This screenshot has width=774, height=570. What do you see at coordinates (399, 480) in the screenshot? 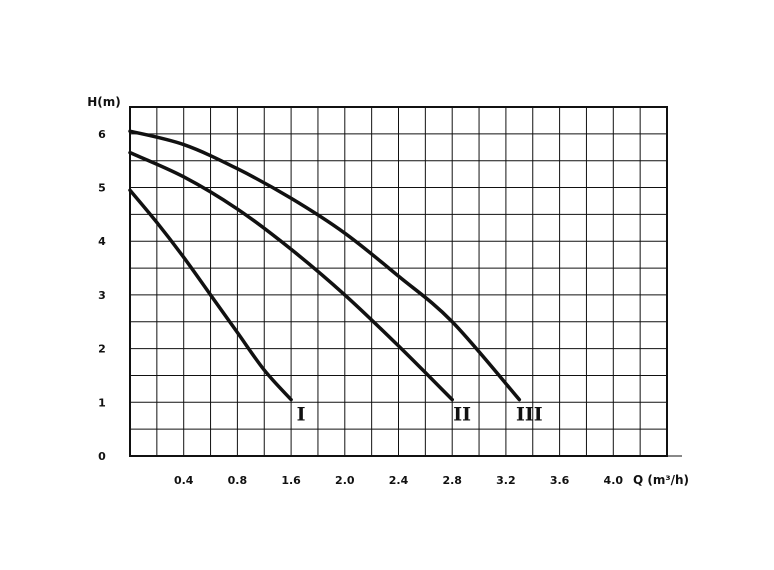
I see `x-tick-label: 2.4` at bounding box center [399, 480].